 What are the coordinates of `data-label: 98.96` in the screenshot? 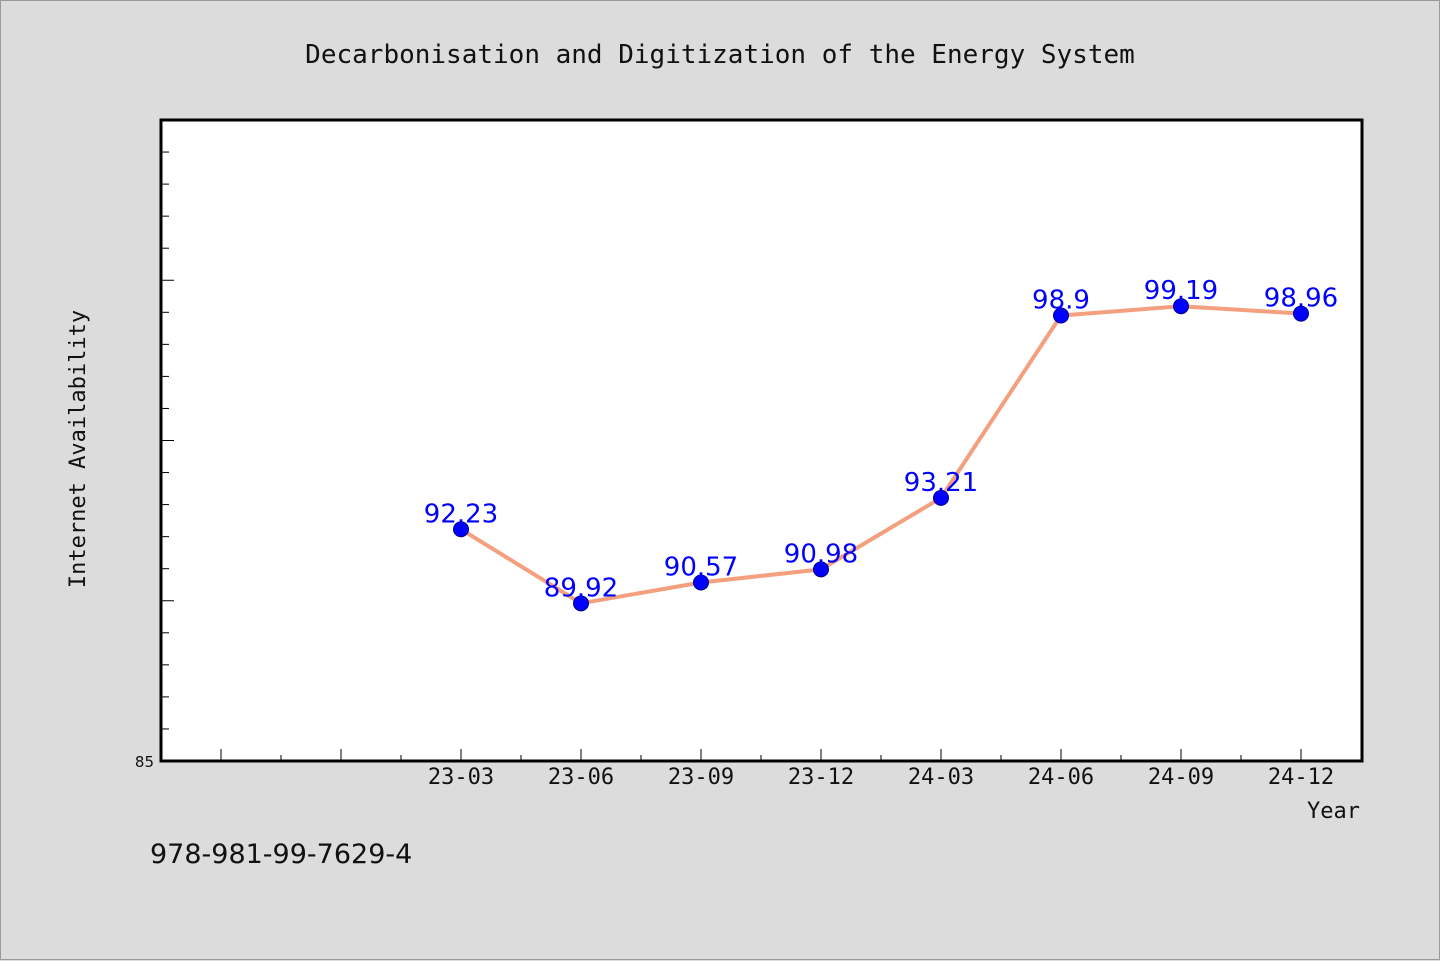 It's located at (1301, 299).